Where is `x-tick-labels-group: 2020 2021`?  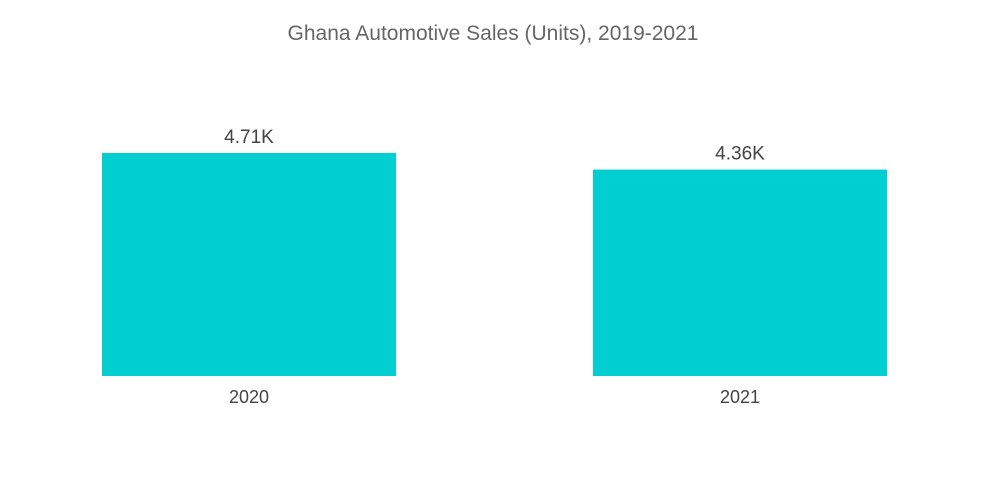 x-tick-labels-group: 2020 2021 is located at coordinates (494, 397).